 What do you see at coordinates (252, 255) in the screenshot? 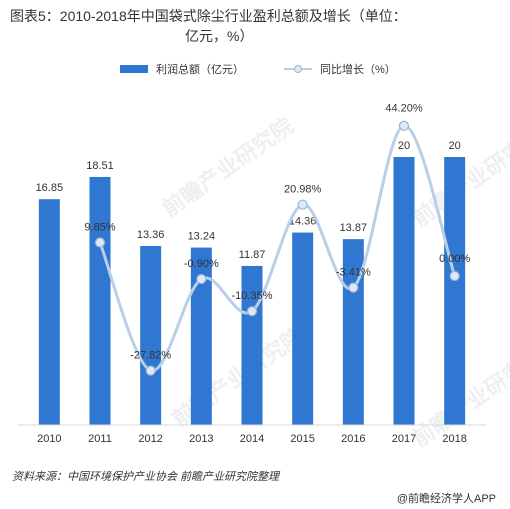
I see `bar-value-label: 11.87` at bounding box center [252, 255].